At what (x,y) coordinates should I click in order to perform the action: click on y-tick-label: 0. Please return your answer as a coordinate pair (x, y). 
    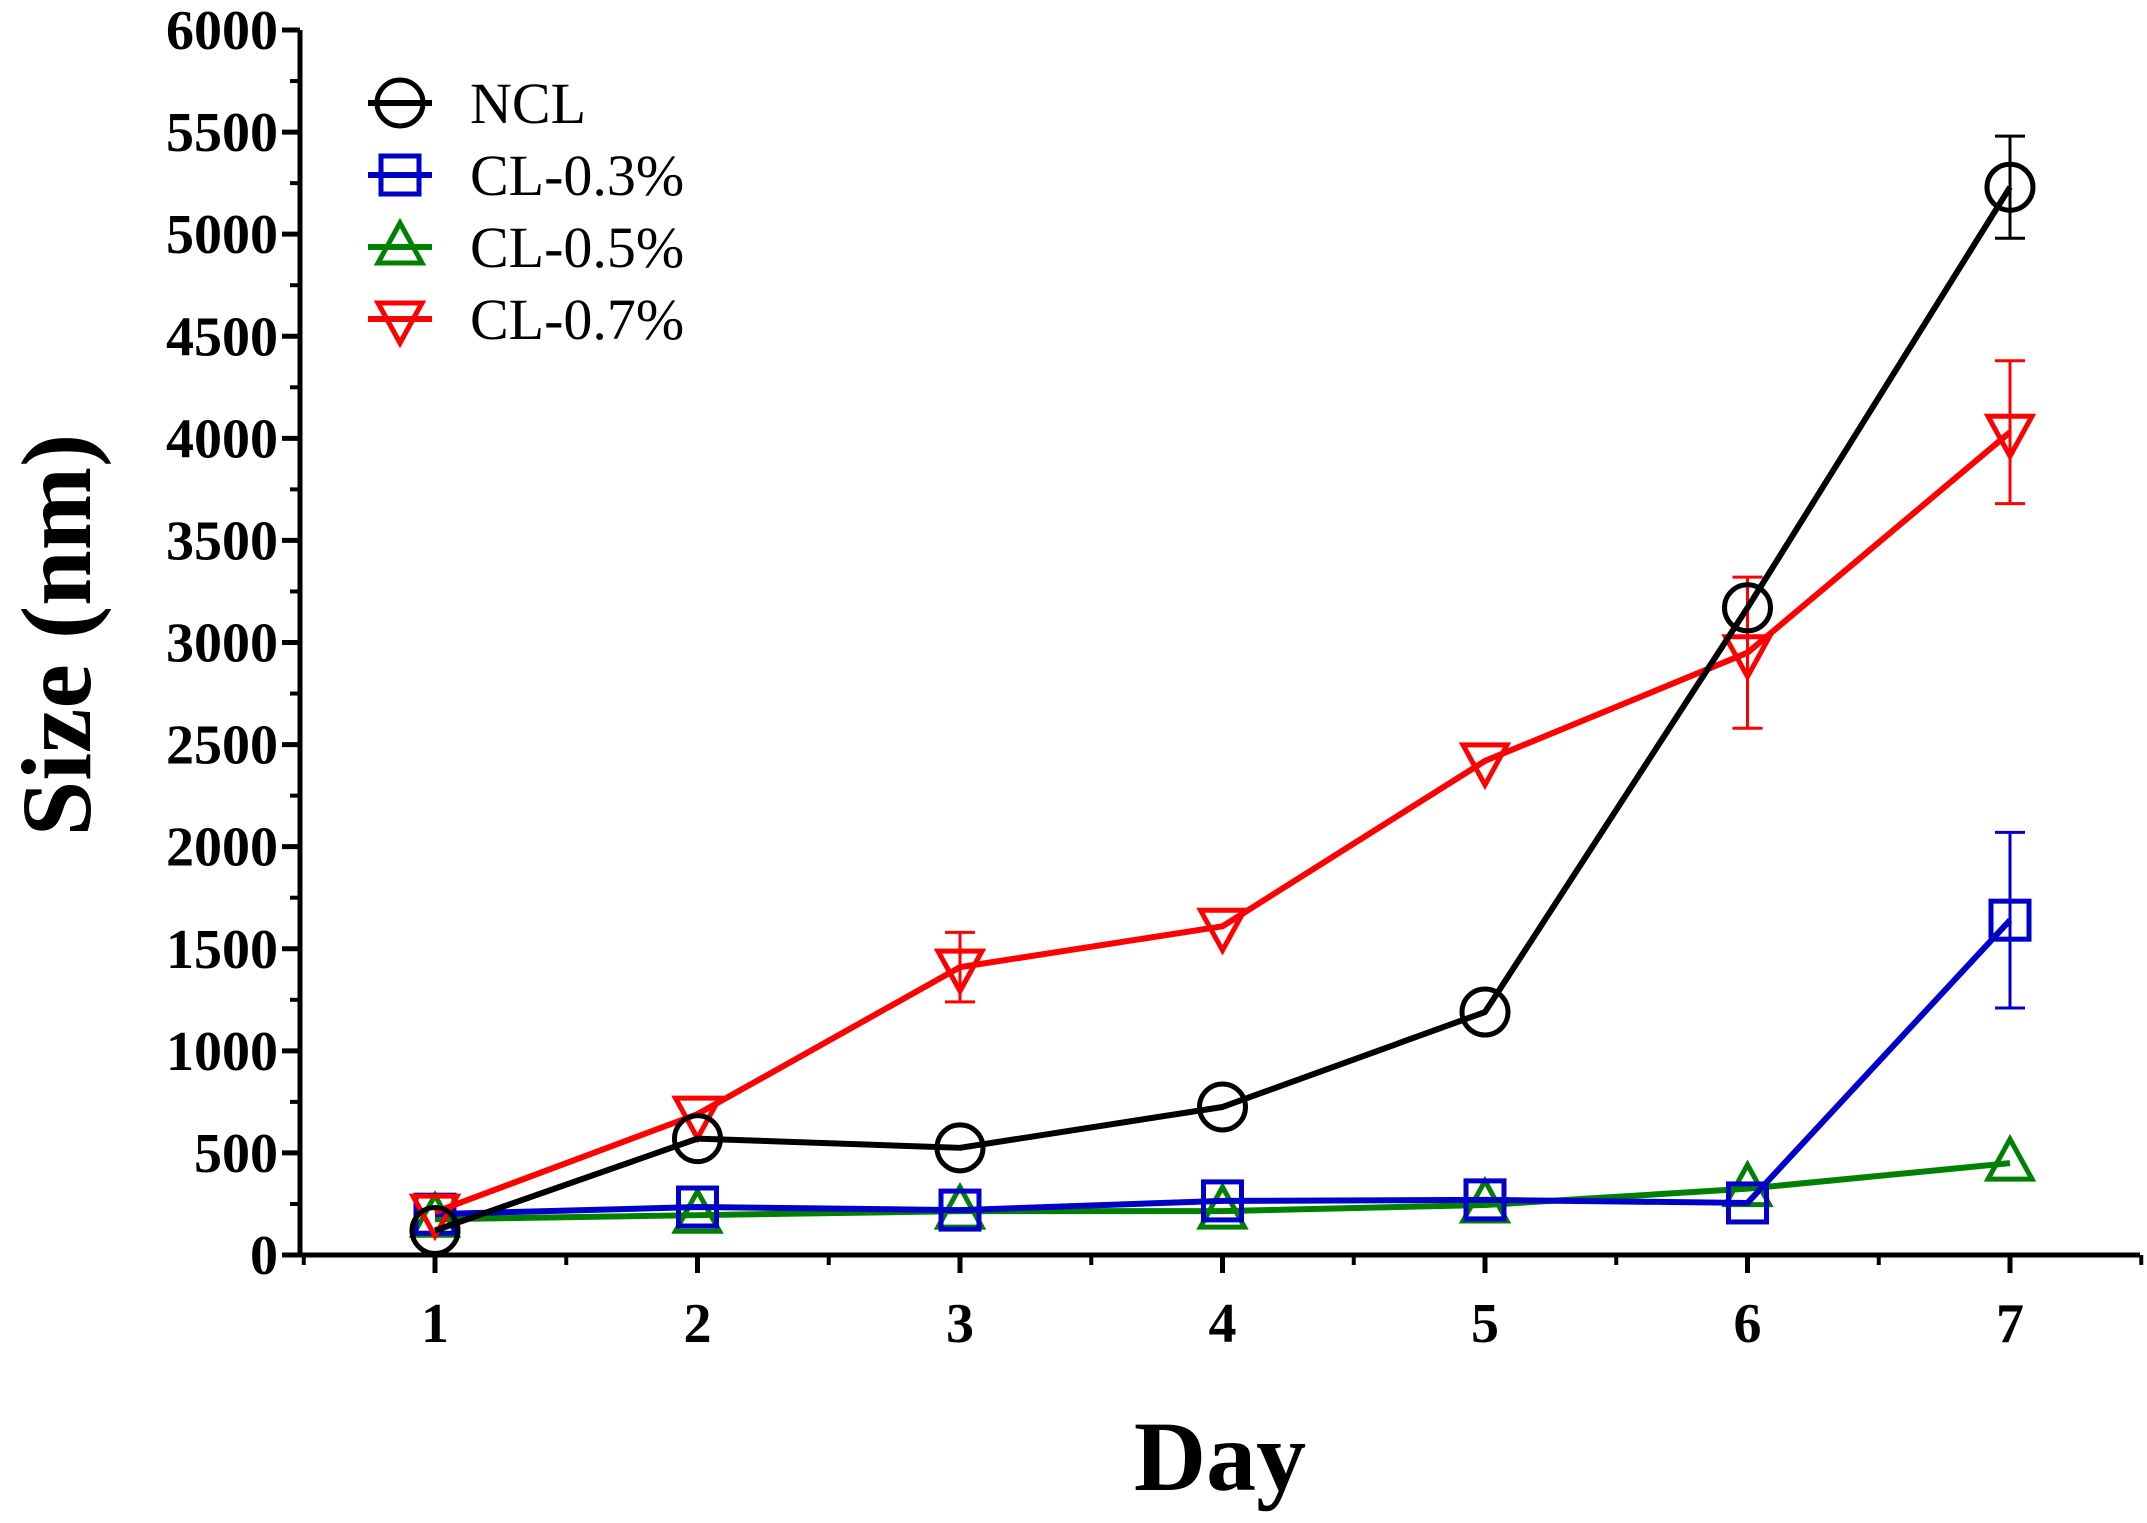
    Looking at the image, I should click on (264, 1256).